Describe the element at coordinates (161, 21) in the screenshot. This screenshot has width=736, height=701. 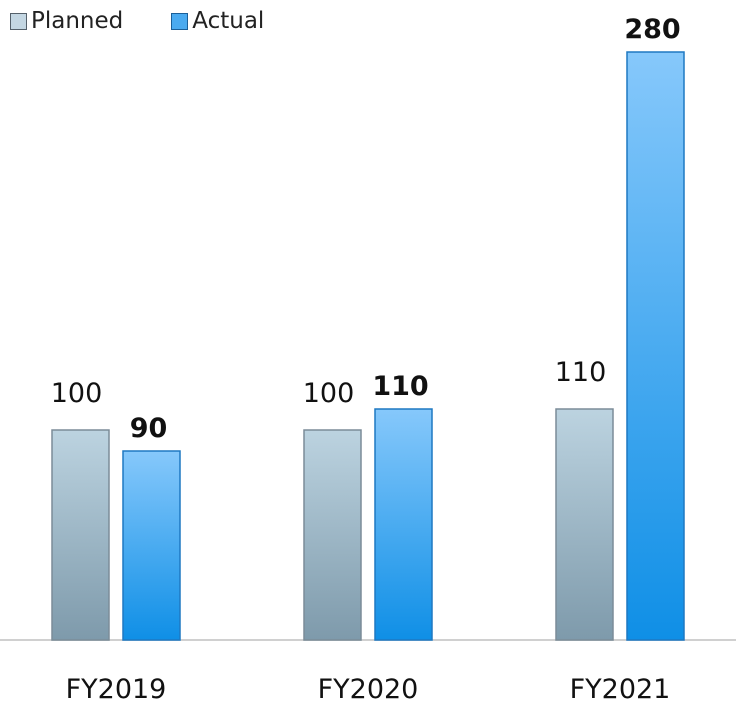
I see `legend: Planned Actual` at that location.